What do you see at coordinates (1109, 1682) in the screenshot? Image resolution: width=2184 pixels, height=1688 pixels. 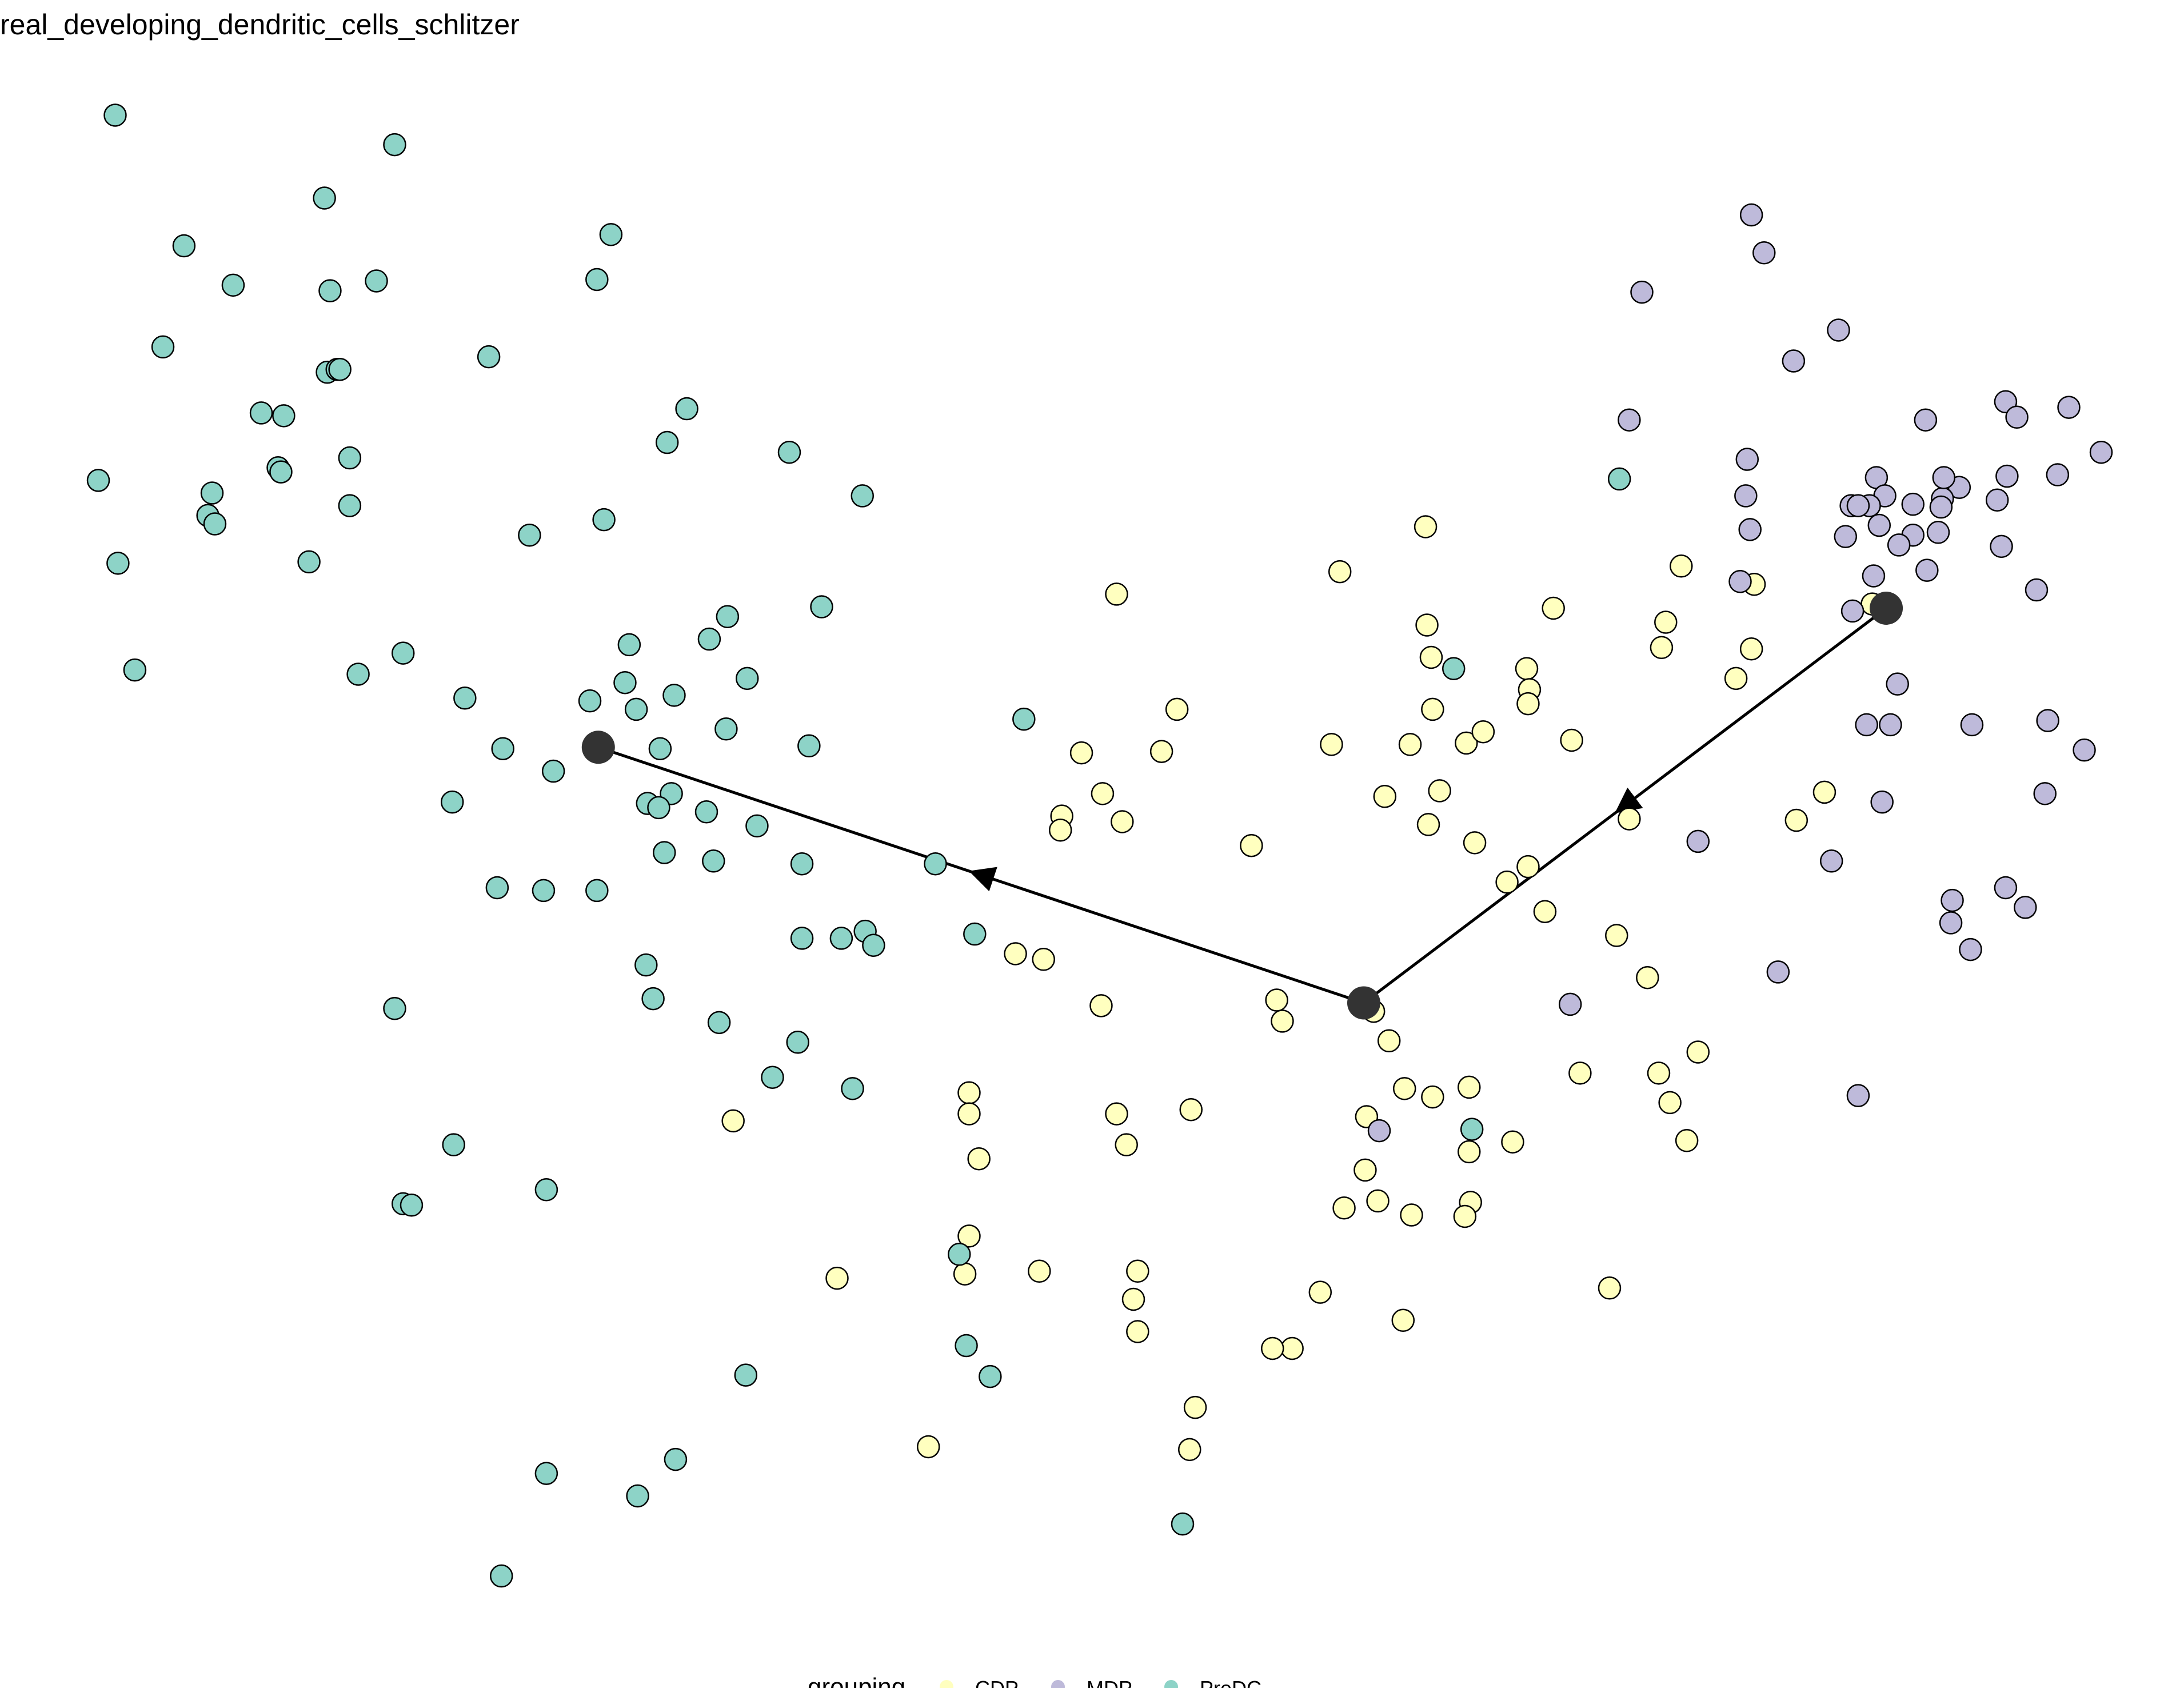 I see `legend-label-mdp: MDP` at bounding box center [1109, 1682].